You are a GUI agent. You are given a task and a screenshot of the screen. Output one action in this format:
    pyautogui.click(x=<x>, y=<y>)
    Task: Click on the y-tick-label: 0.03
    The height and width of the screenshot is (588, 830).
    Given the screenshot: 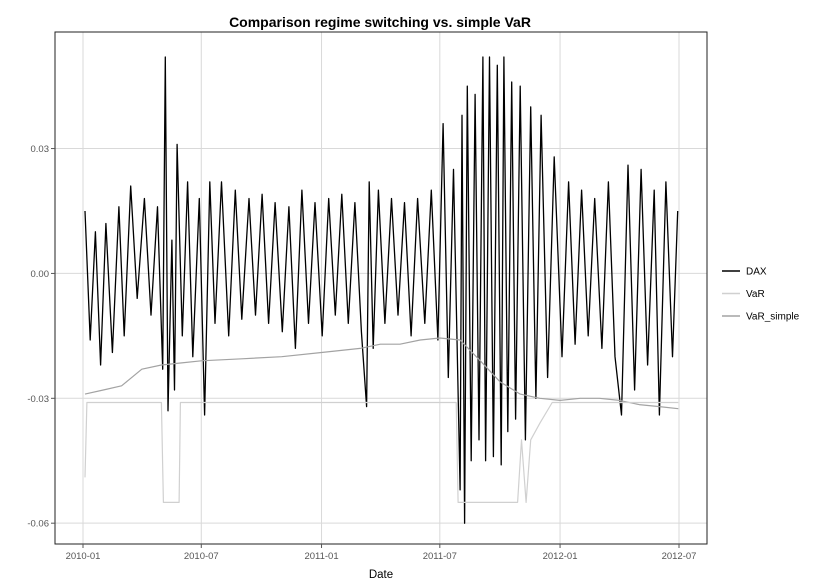 What is the action you would take?
    pyautogui.click(x=40, y=149)
    